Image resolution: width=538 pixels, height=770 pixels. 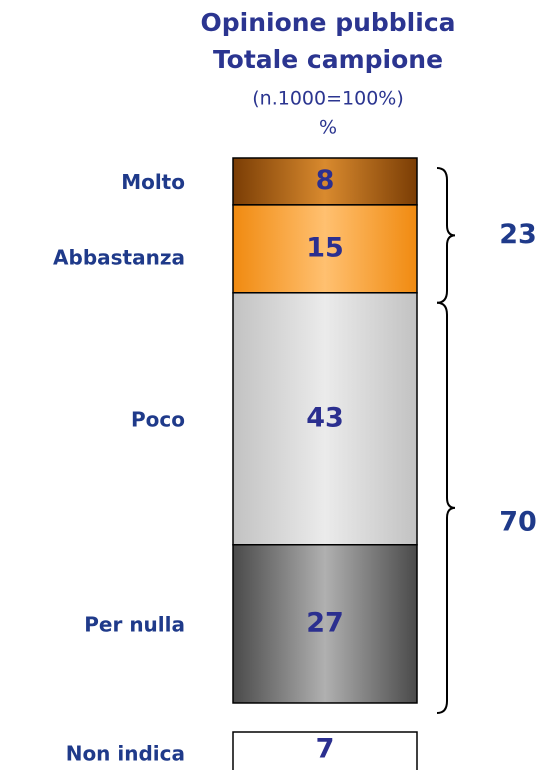 I want to click on bracket-label: 70, so click(x=518, y=521).